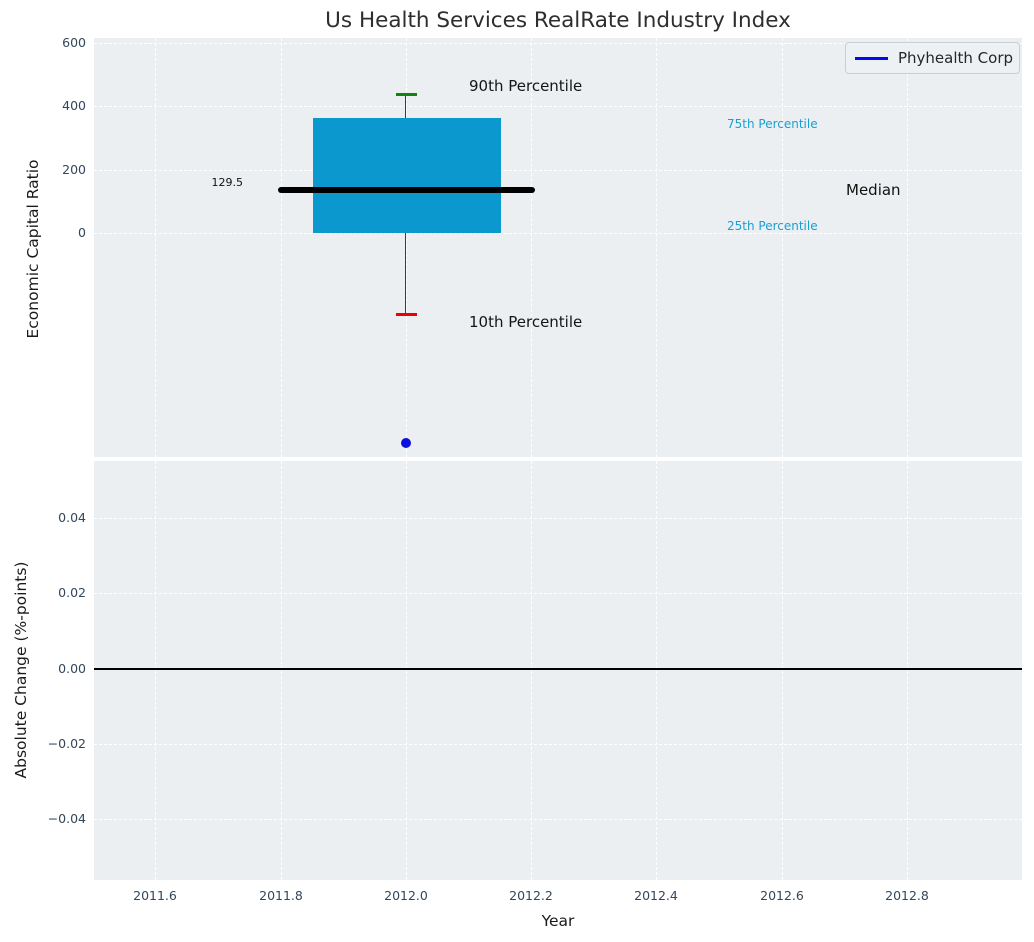 The width and height of the screenshot is (1034, 942). Describe the element at coordinates (72, 668) in the screenshot. I see `ytick-bottom: 0.00` at that location.